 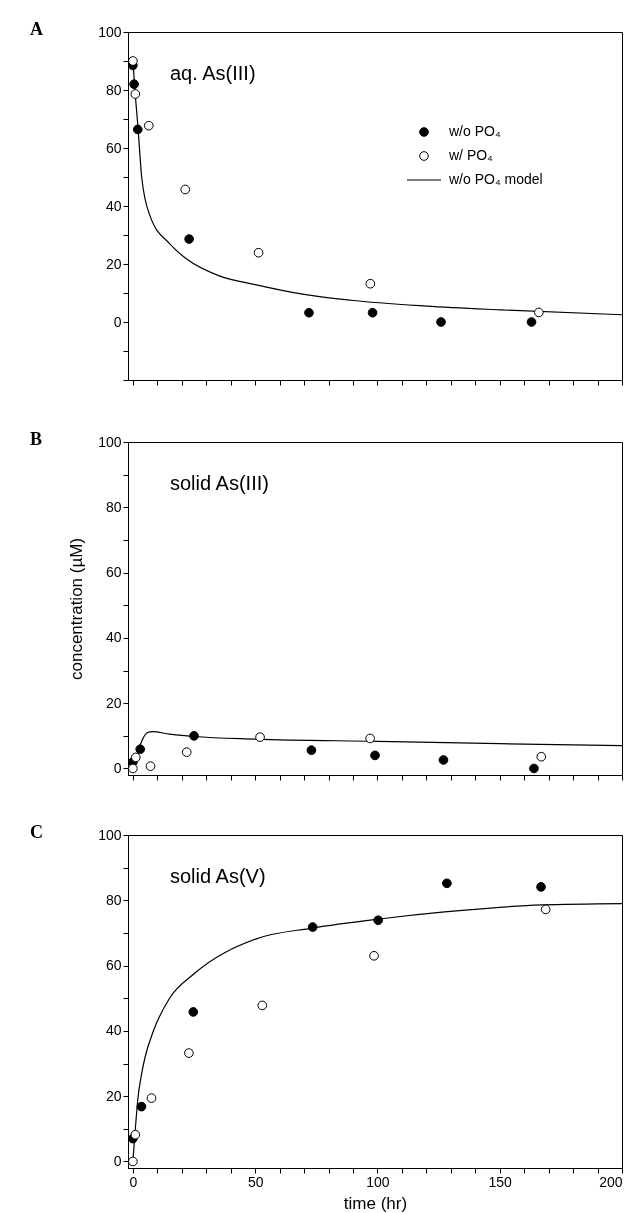 I want to click on chart-title: B, so click(x=36, y=439).